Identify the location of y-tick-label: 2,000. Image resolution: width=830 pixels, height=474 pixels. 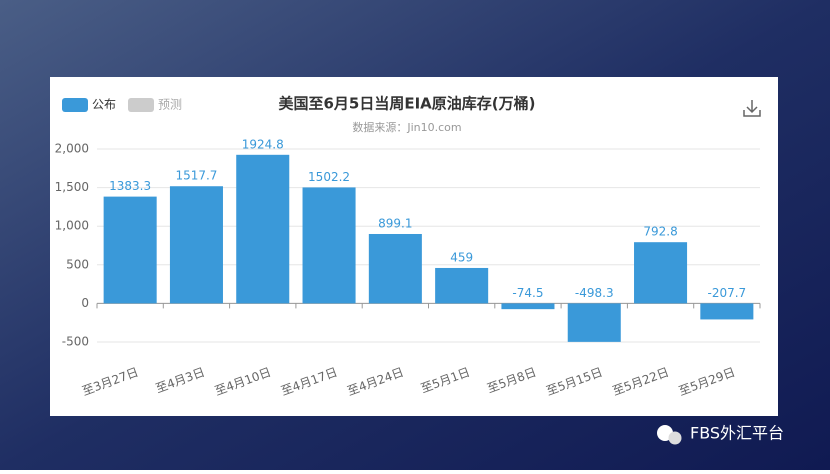
(72, 149).